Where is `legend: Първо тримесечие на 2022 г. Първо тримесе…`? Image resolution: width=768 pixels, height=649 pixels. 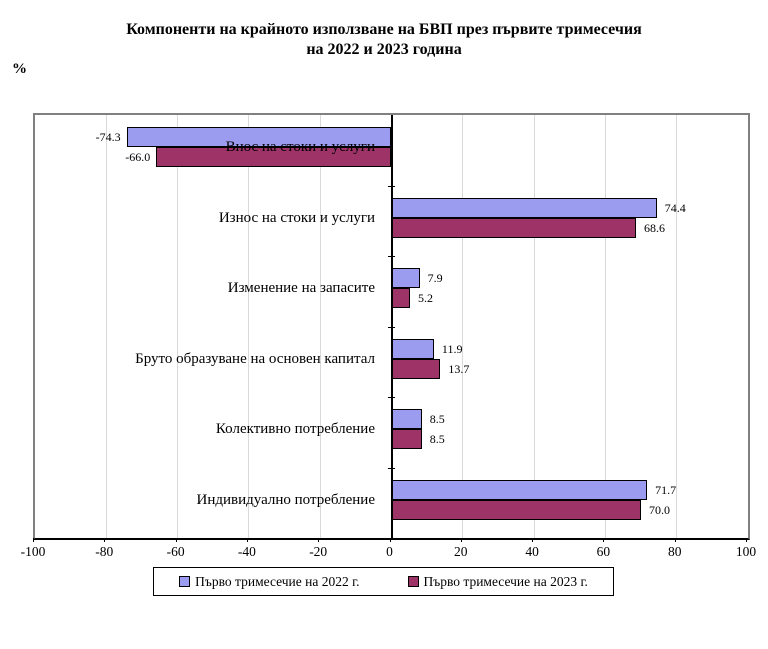 legend: Първо тримесечие на 2022 г. Първо тримесе… is located at coordinates (383, 581).